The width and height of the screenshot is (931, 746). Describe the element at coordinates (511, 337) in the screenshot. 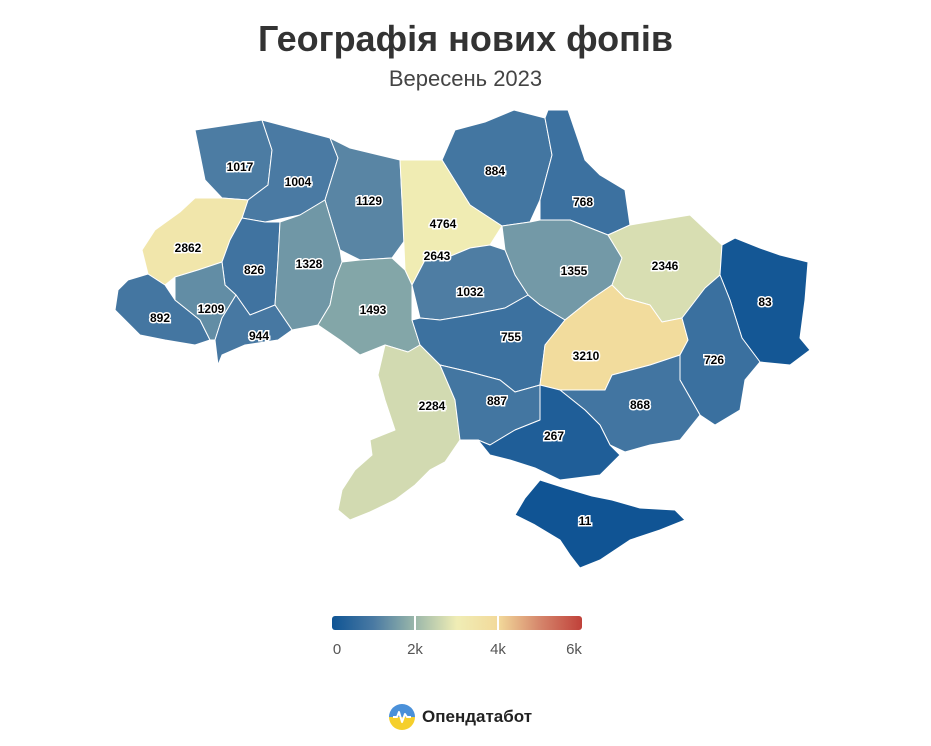

I see `region-value-label: 755` at that location.